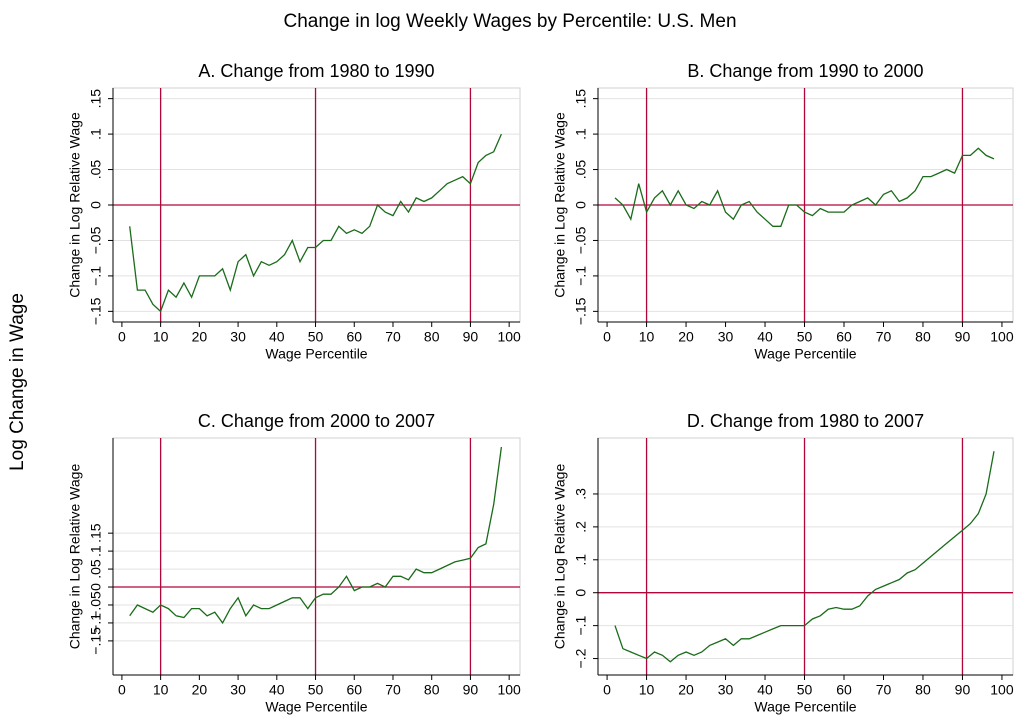  Describe the element at coordinates (581, 527) in the screenshot. I see `y-tick-label: .2` at that location.